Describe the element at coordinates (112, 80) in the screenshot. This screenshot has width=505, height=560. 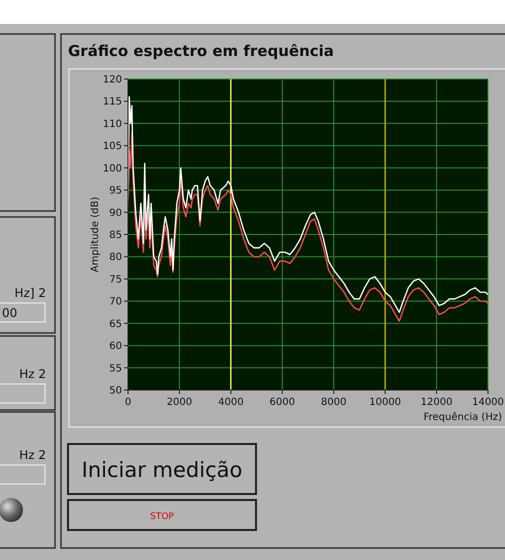
I see `y-tick-label: 120` at that location.